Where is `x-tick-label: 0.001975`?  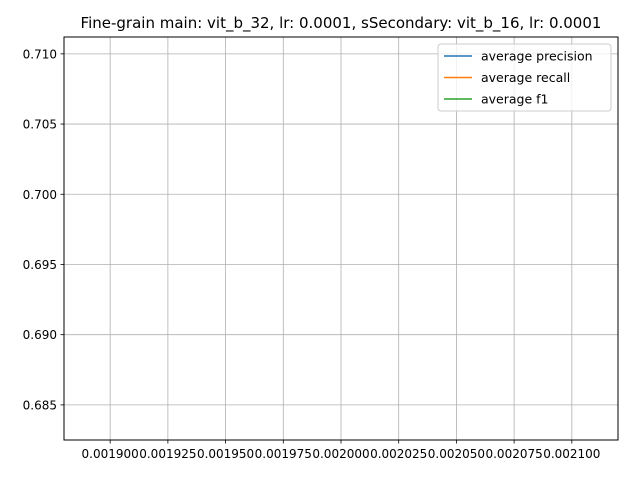 x-tick-label: 0.001975 is located at coordinates (283, 454).